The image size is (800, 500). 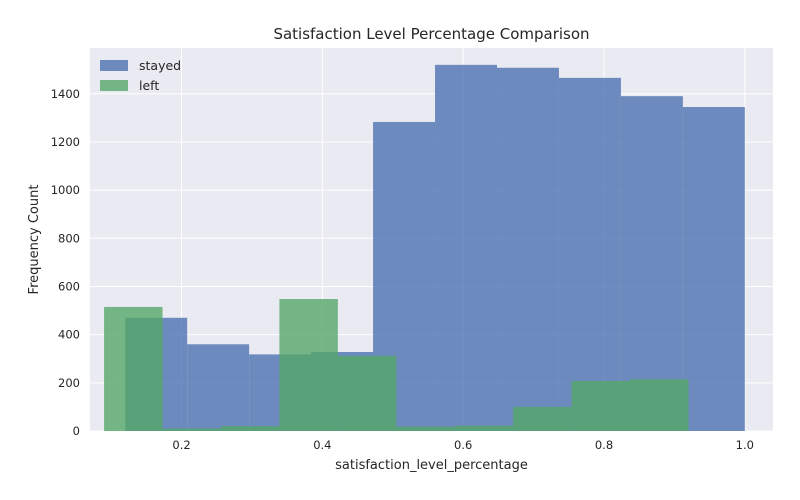 I want to click on y-tick-label: 0, so click(x=76, y=431).